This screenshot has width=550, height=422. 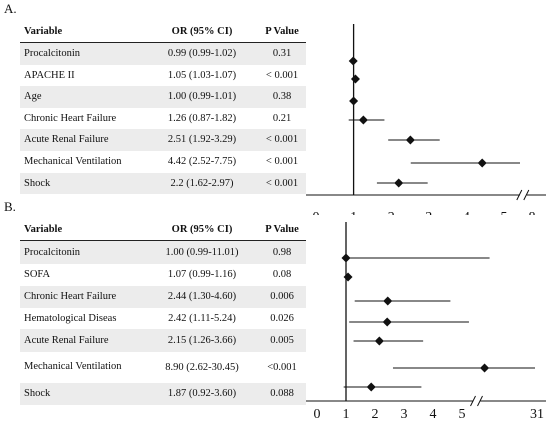 What do you see at coordinates (202, 75) in the screenshot?
I see `row-or-ci: 1.05 (1.03-1.07)` at bounding box center [202, 75].